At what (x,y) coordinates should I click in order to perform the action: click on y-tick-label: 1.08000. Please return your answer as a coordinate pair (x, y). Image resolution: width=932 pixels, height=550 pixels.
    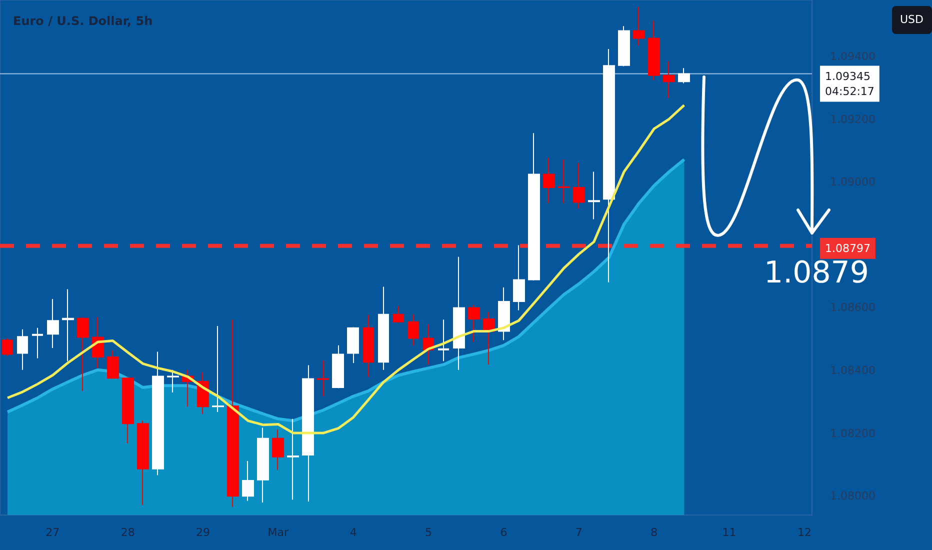
    Looking at the image, I should click on (853, 496).